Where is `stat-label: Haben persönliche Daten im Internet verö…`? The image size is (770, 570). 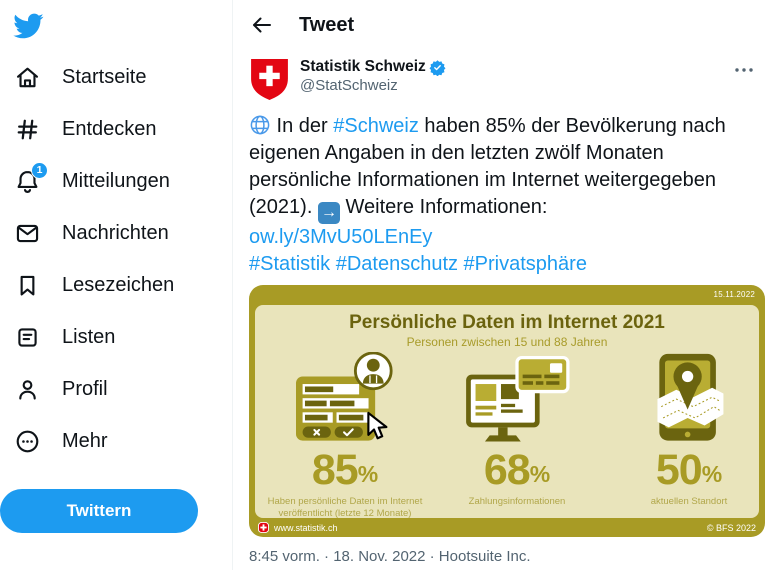
stat-label: Haben persönliche Daten im Internet verö… is located at coordinates (345, 507).